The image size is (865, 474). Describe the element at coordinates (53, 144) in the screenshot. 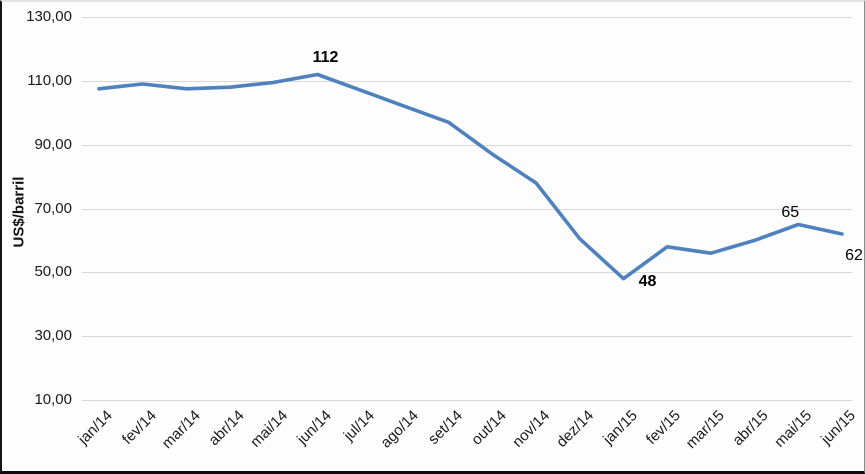

I see `y-axis-tick-label: 90,00` at that location.